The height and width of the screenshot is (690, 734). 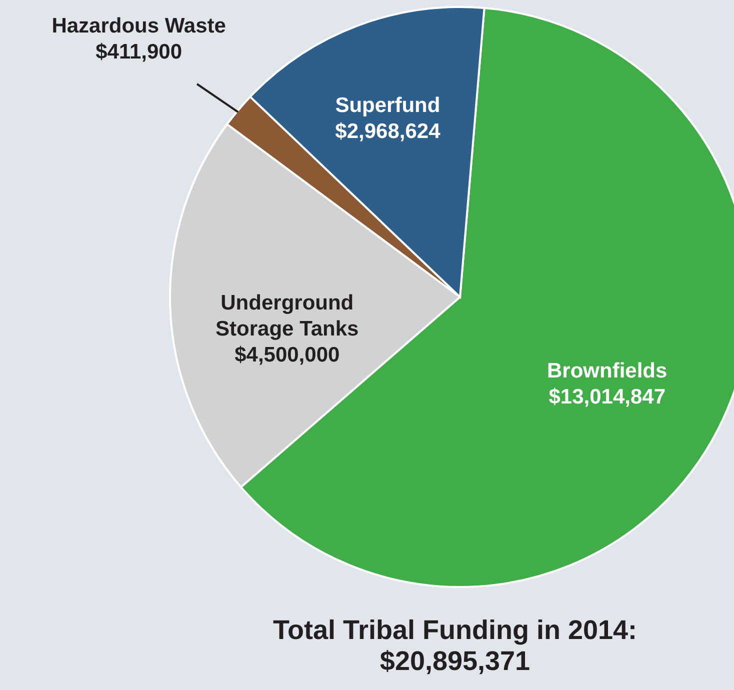 I want to click on slice-label: Brownfields, so click(x=607, y=371).